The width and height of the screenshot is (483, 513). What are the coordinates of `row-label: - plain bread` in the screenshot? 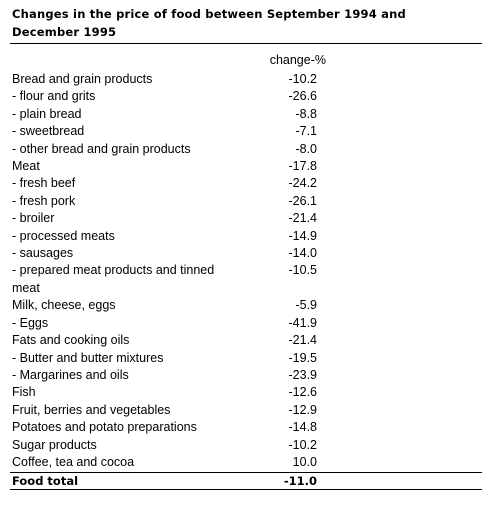 It's located at (47, 113).